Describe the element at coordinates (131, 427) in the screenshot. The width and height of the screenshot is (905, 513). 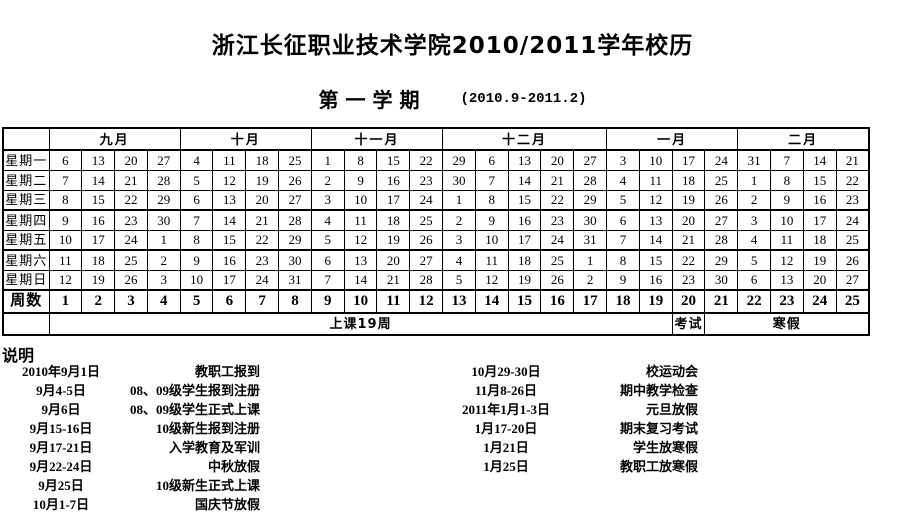
I see `note-row: 9月15-16日 10级新生报到注册` at that location.